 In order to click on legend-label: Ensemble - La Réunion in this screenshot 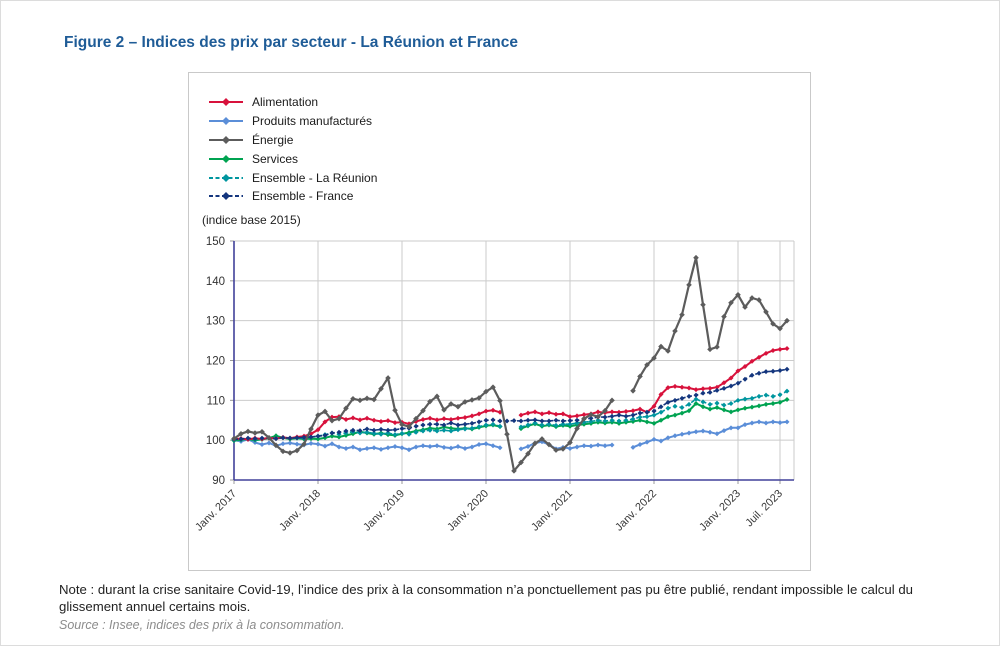, I will do `click(315, 177)`.